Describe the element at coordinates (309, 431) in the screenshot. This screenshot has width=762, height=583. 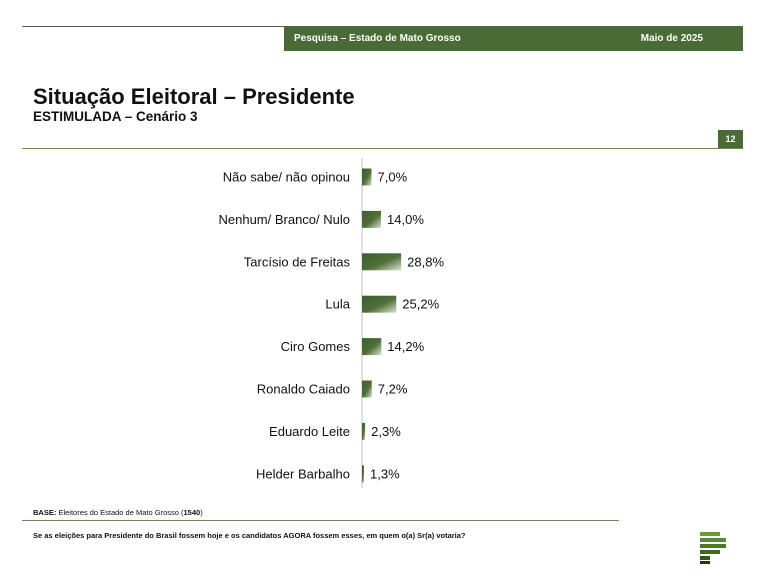
I see `category-label: Eduardo Leite` at that location.